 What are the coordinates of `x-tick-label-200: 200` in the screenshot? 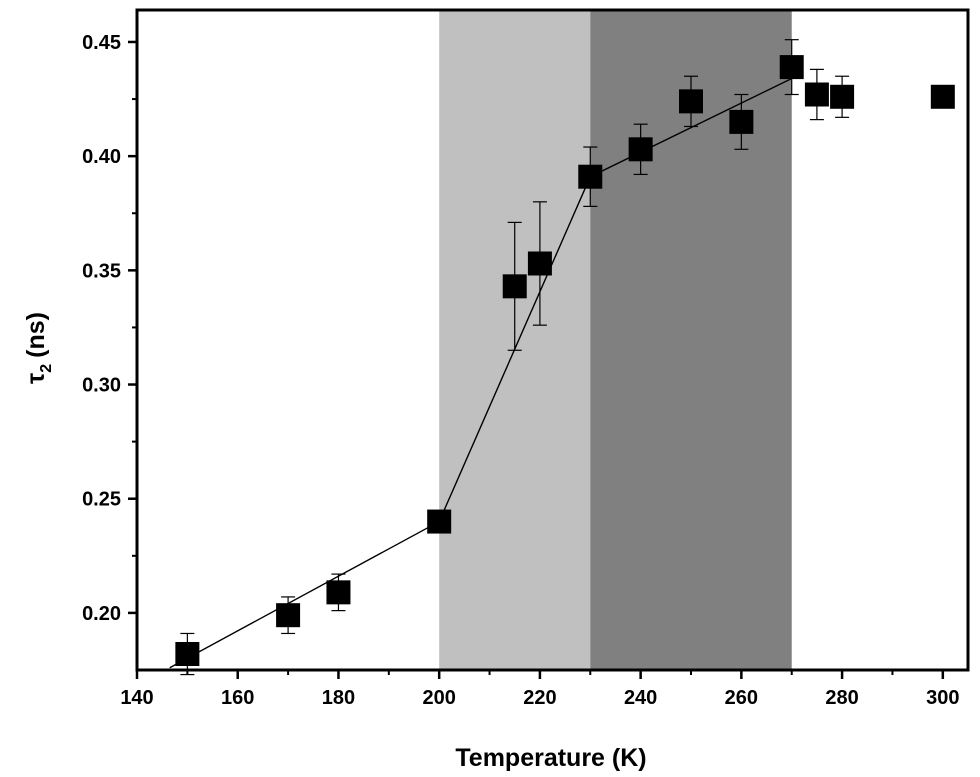 It's located at (438, 698).